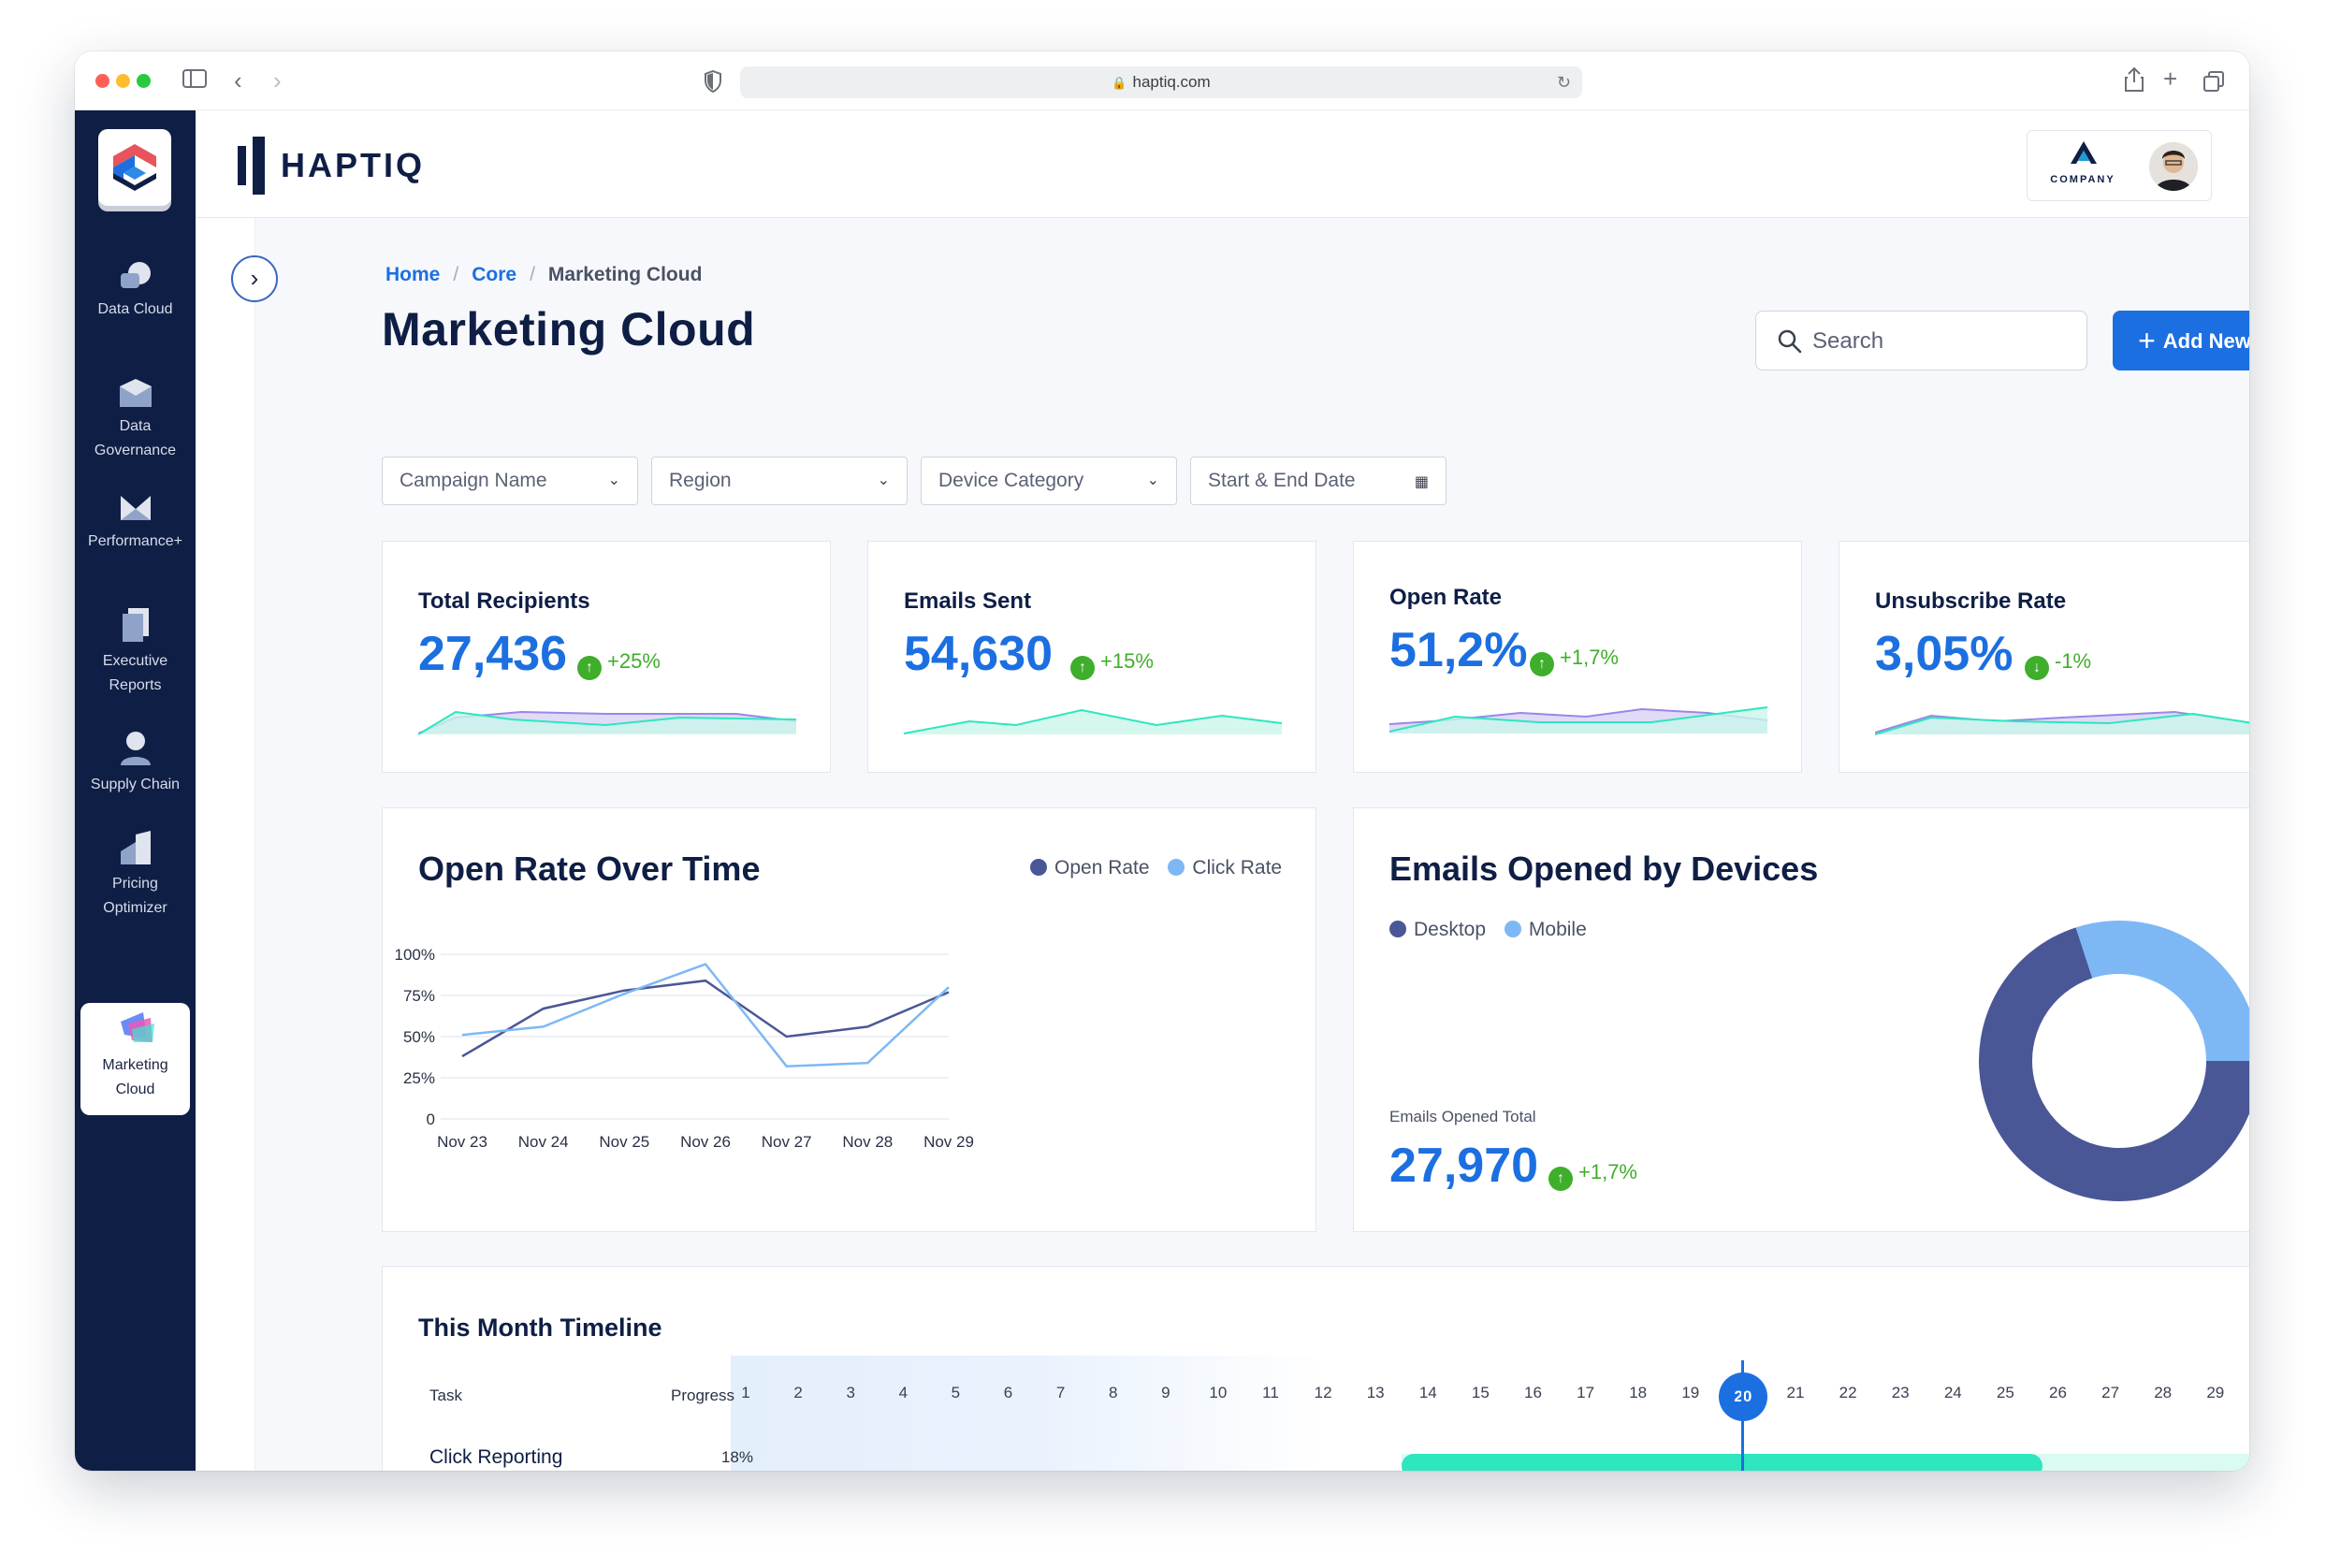  I want to click on click-rate-swatch, so click(1176, 868).